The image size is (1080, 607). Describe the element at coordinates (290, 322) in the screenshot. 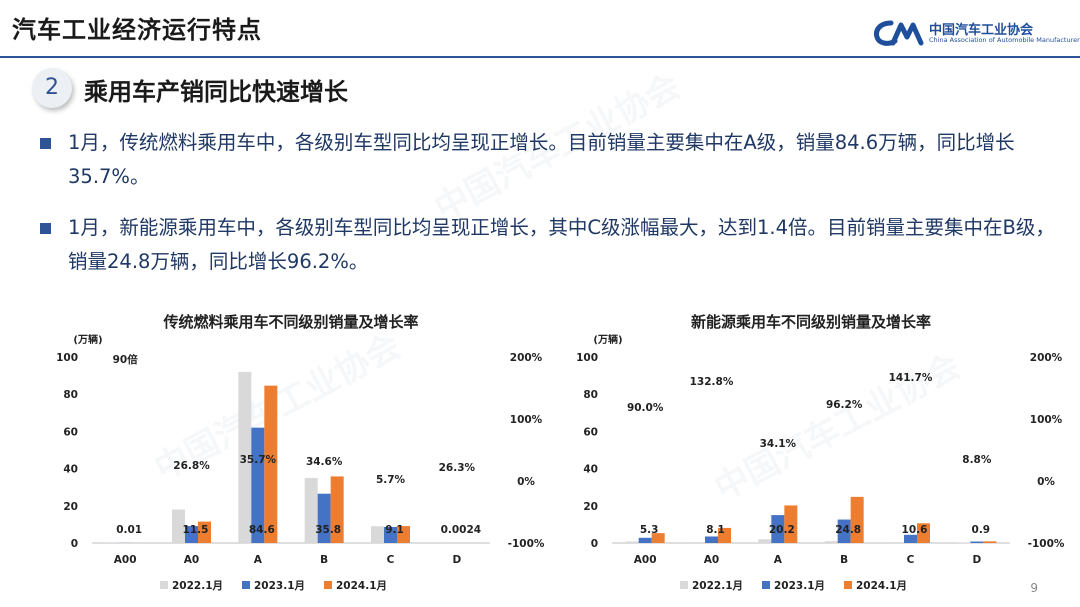

I see `chart-title: 传统燃料乘用车不同级别销量及增长率` at that location.